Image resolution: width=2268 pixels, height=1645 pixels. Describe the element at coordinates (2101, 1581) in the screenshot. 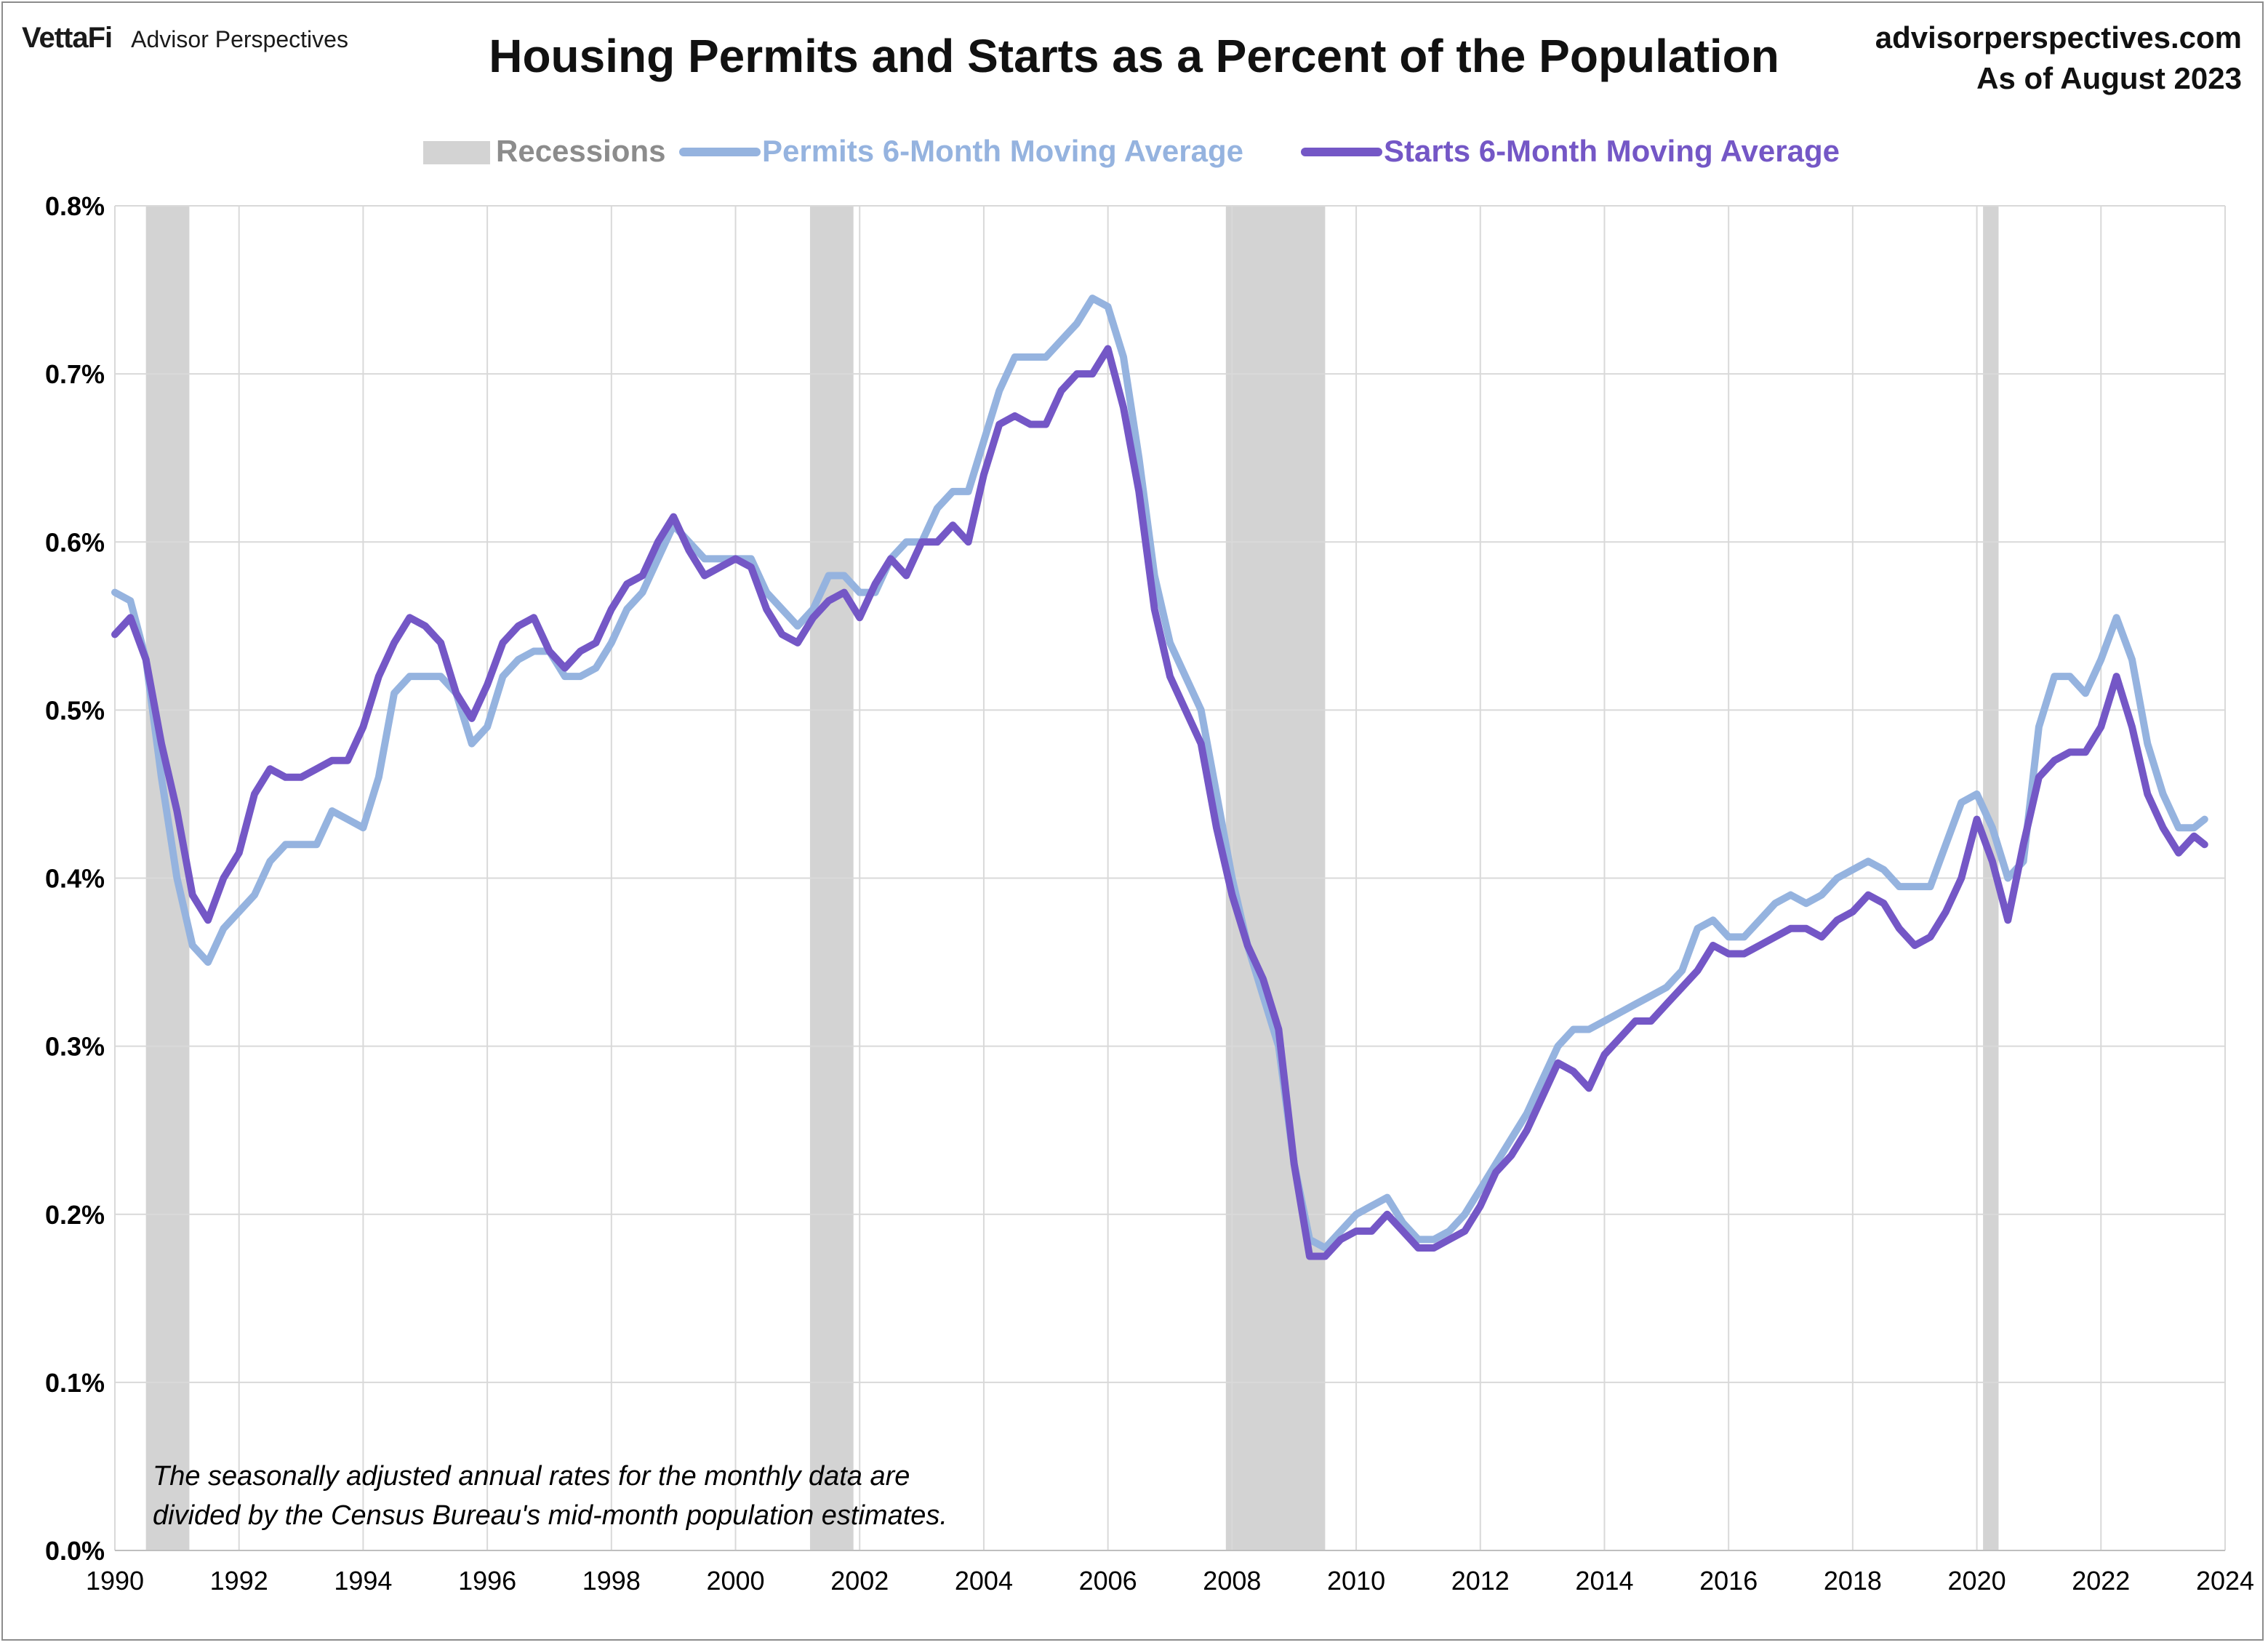

I see `x-tick-label: 2022` at that location.